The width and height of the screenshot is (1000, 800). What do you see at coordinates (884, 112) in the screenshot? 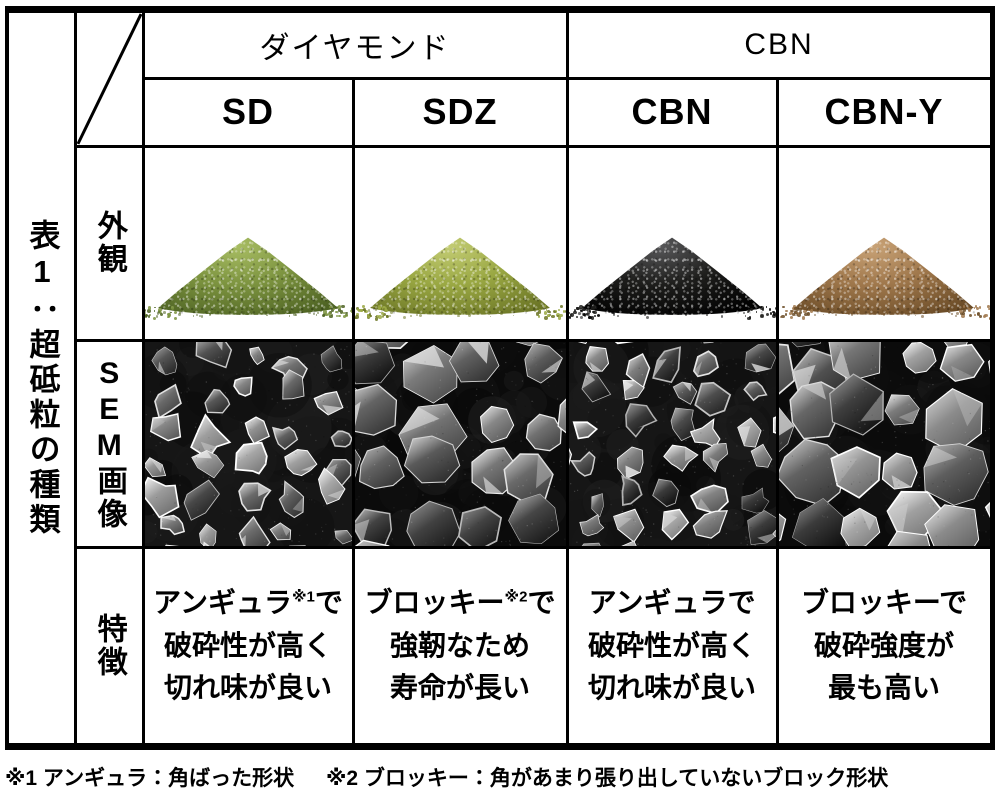
I see `column-header-cbn-y: CBN-Y` at bounding box center [884, 112].